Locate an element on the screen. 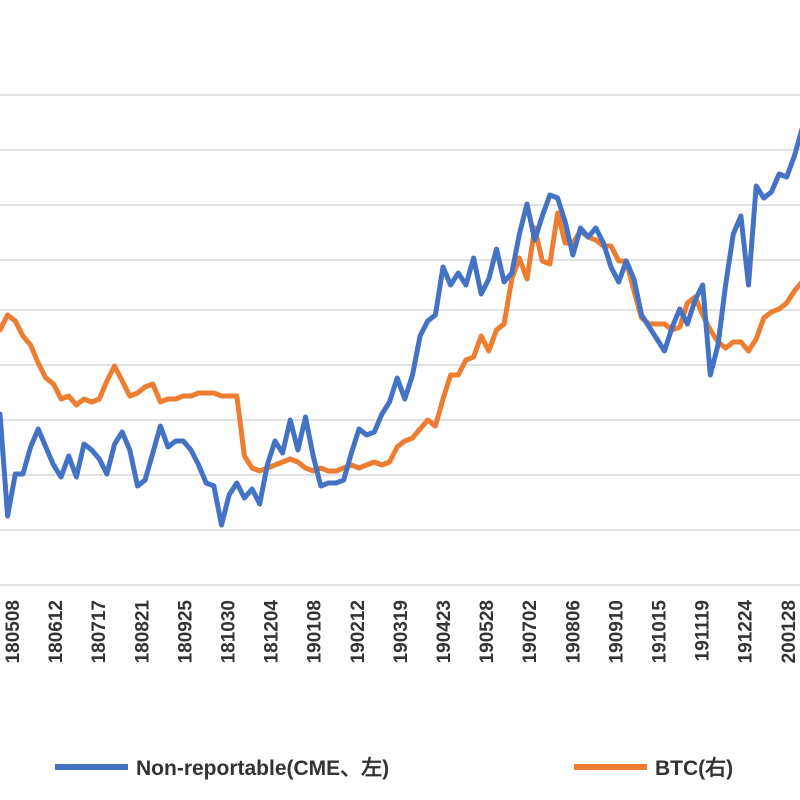 The height and width of the screenshot is (800, 800). x-tick-label: 190806 is located at coordinates (573, 631).